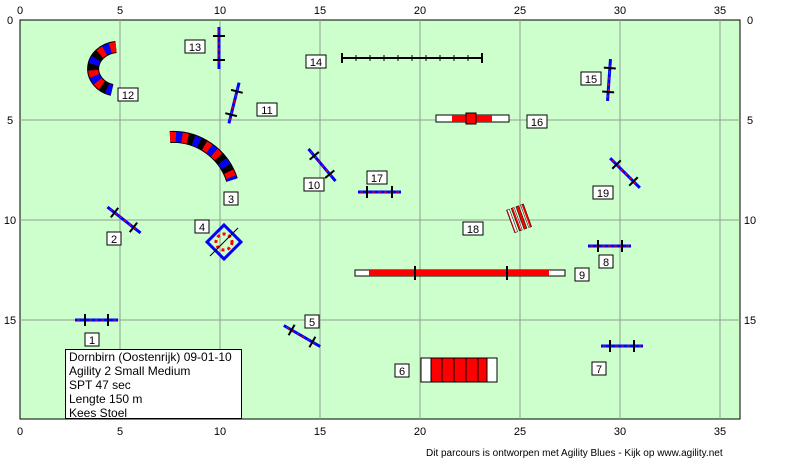 The height and width of the screenshot is (463, 800). I want to click on svg-text: 12, so click(128, 96).